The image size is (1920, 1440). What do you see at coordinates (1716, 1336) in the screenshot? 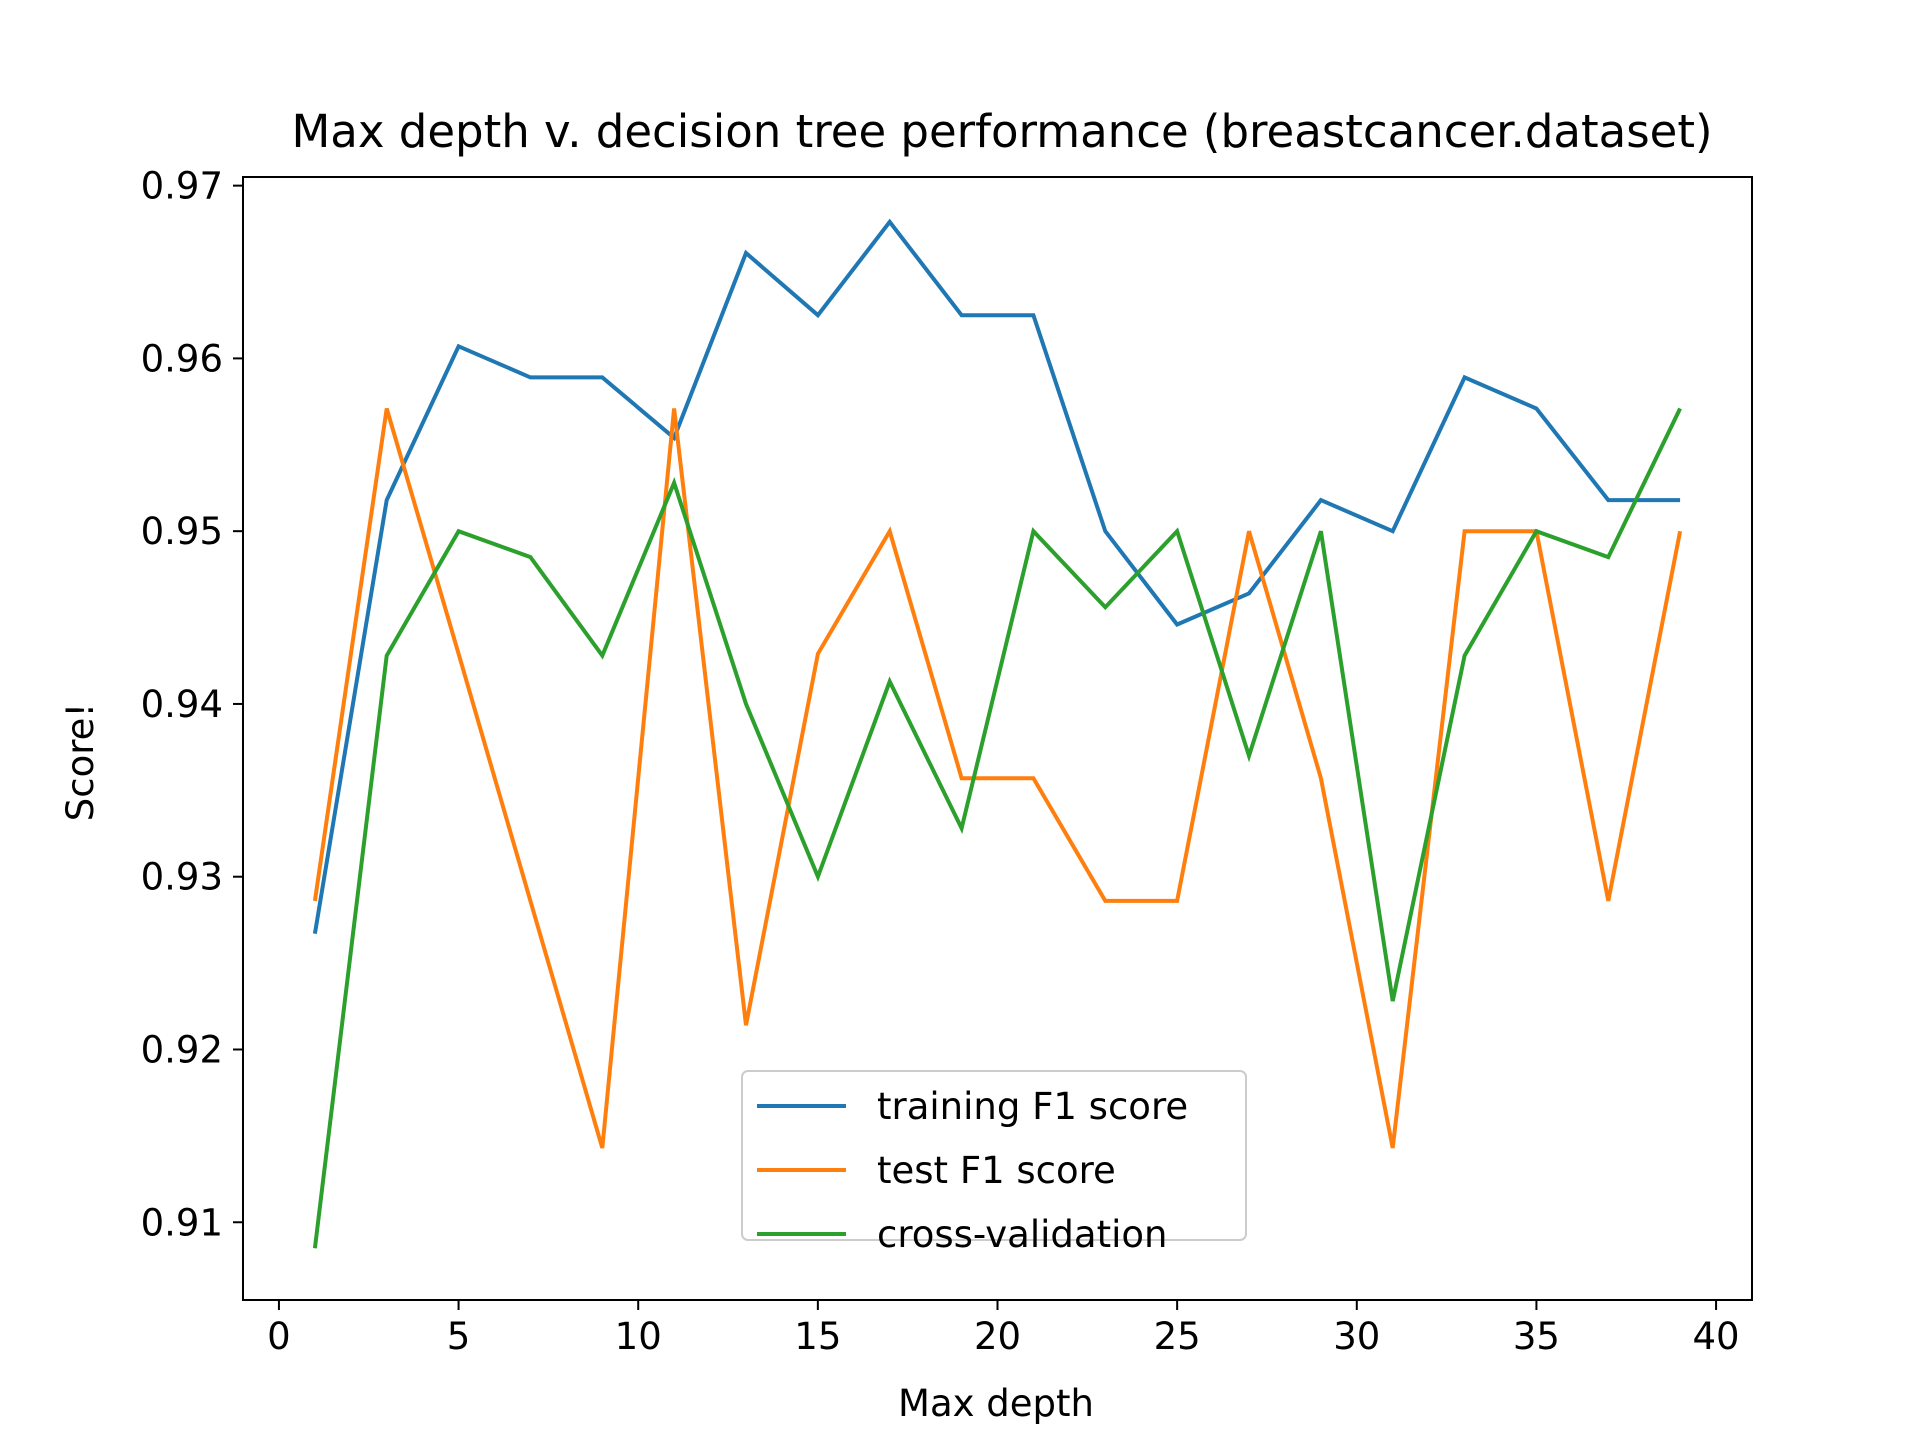
I see `x-tick-label: 40` at bounding box center [1716, 1336].